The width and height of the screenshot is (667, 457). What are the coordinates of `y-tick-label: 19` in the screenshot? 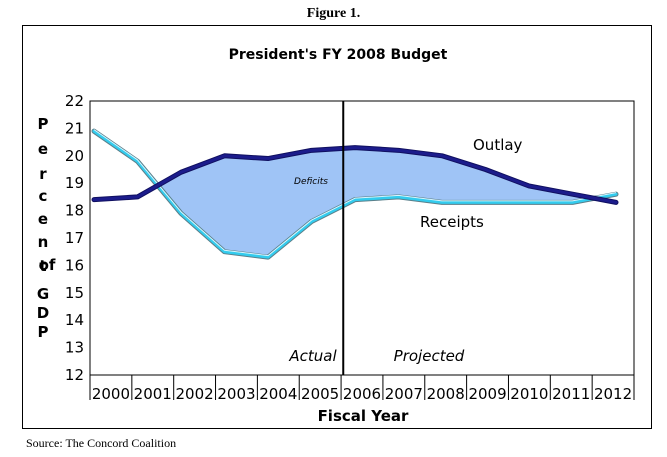 It's located at (74, 183).